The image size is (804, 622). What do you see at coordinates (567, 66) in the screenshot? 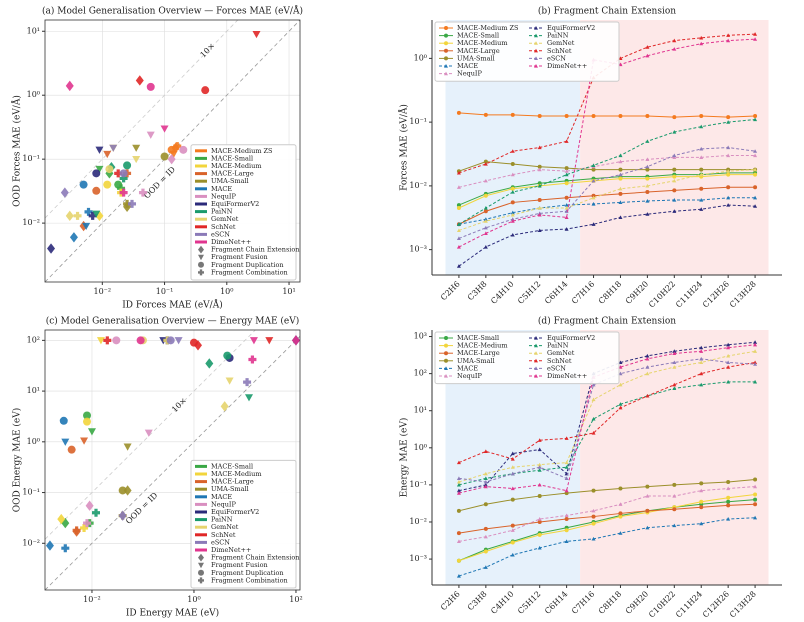
I see `legend-label: DimeNet++` at bounding box center [567, 66].